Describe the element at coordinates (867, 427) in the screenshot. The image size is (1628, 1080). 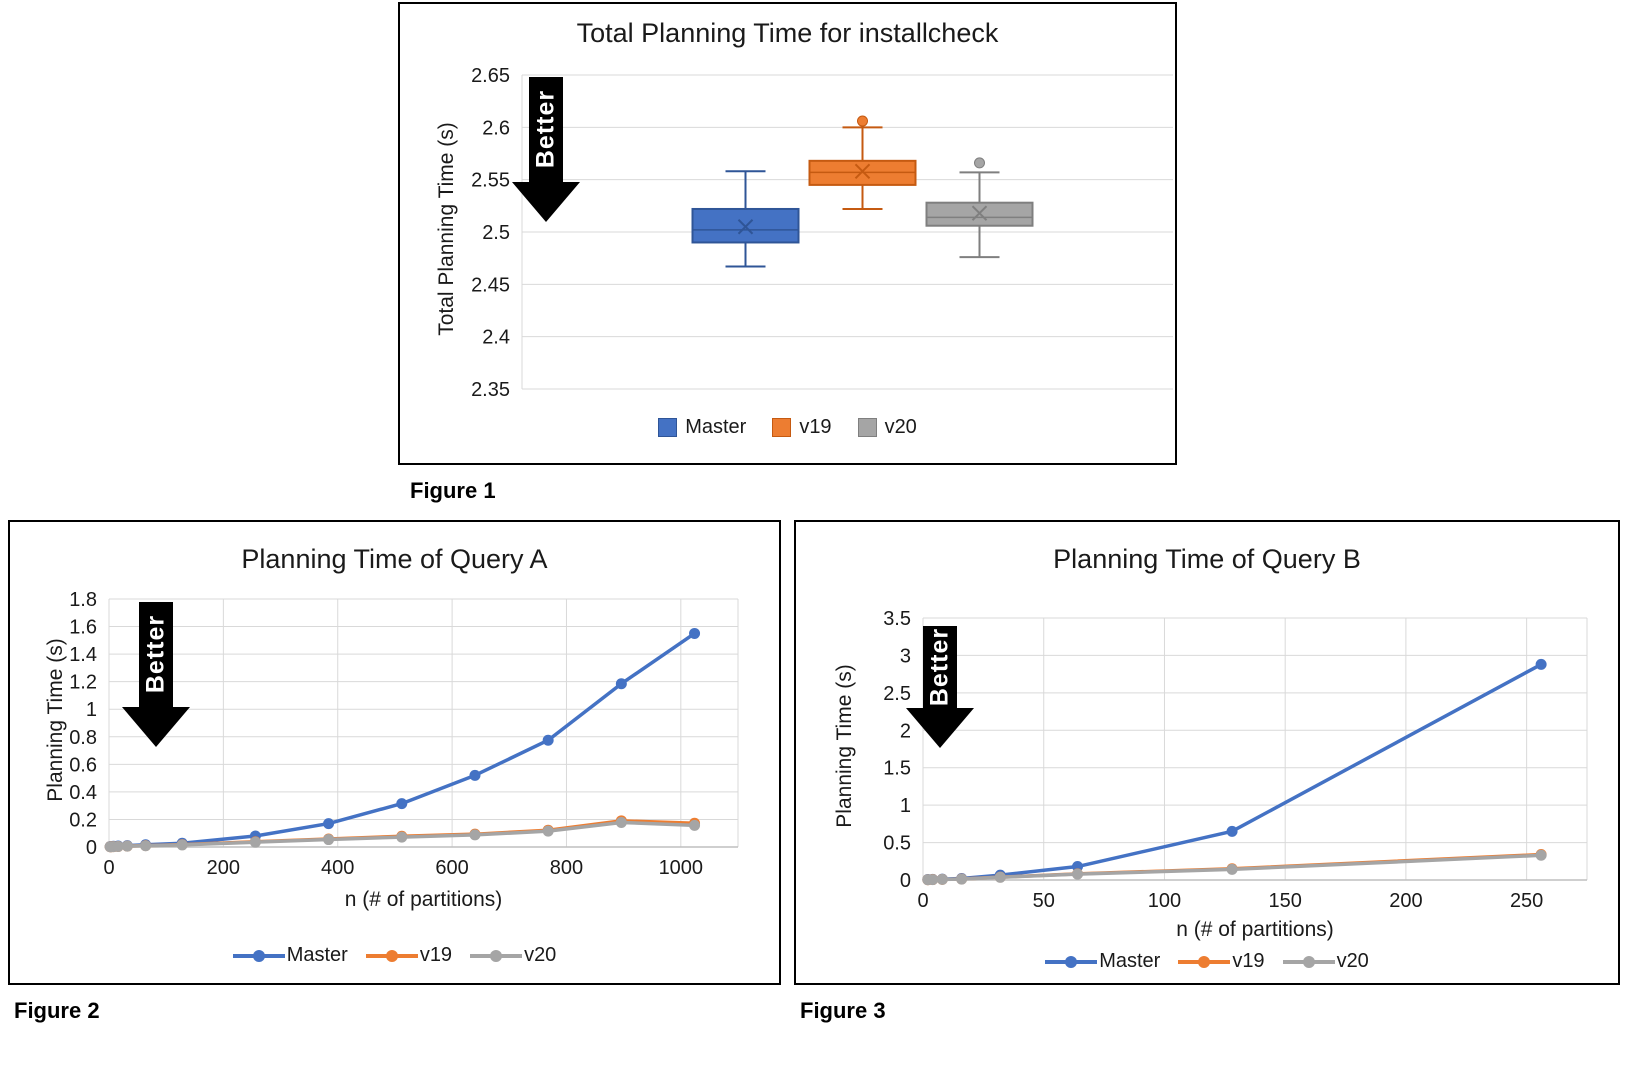
I see `v20-swatch` at that location.